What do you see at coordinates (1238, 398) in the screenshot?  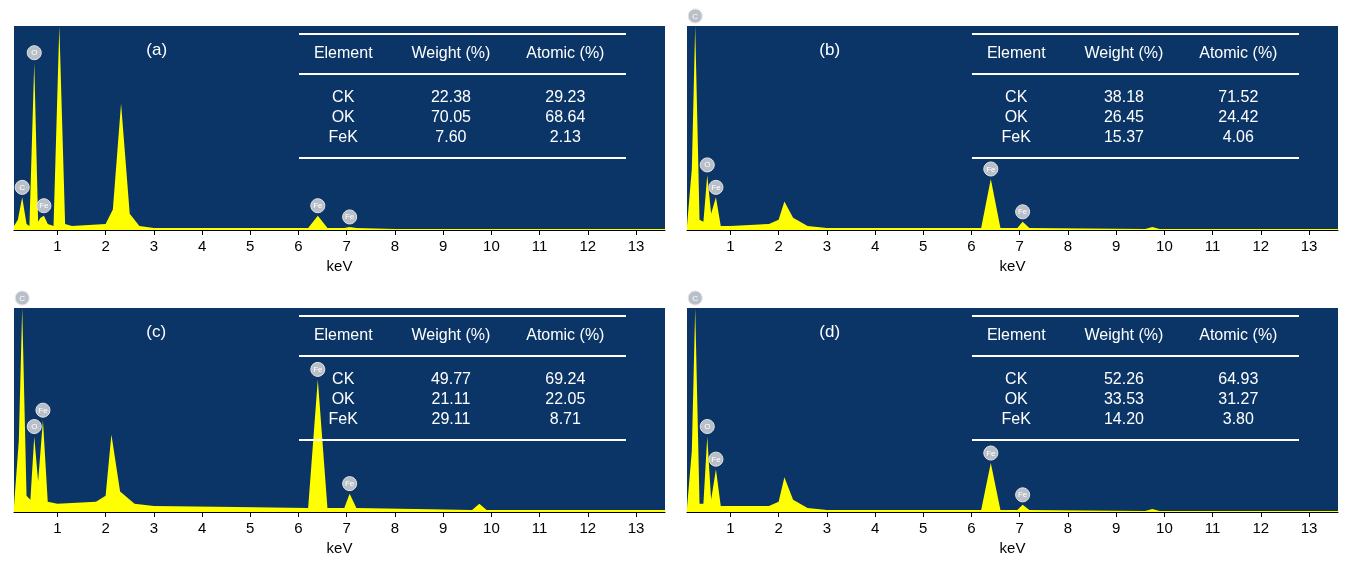 I see `annotation: 31.27` at bounding box center [1238, 398].